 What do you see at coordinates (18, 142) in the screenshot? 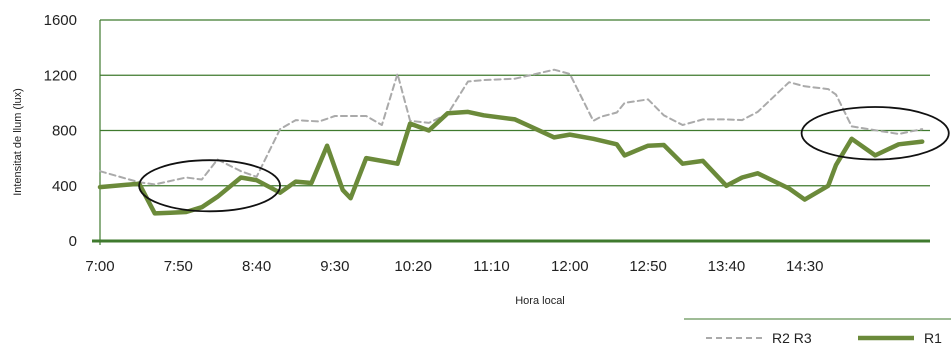
I see `y-axis-title: Intensitat de llum (lux)` at bounding box center [18, 142].